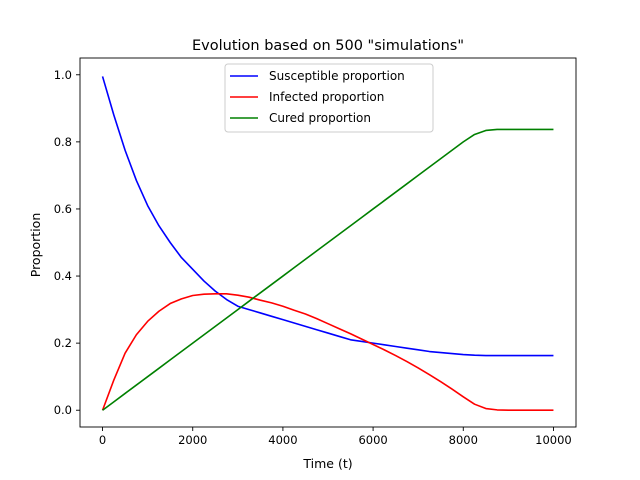 This screenshot has height=480, width=640. I want to click on x-tick-label: 10000, so click(553, 440).